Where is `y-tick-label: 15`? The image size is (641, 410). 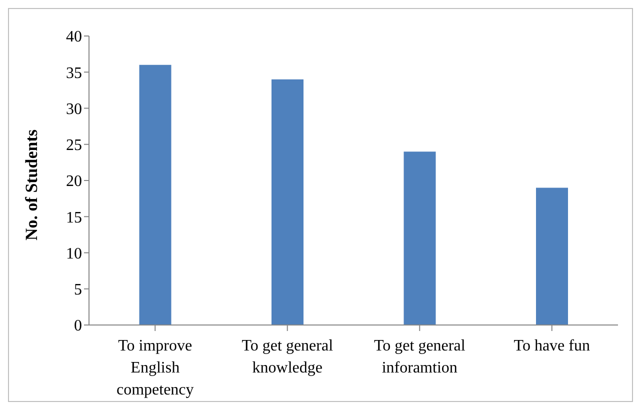 y-tick-label: 15 is located at coordinates (74, 217).